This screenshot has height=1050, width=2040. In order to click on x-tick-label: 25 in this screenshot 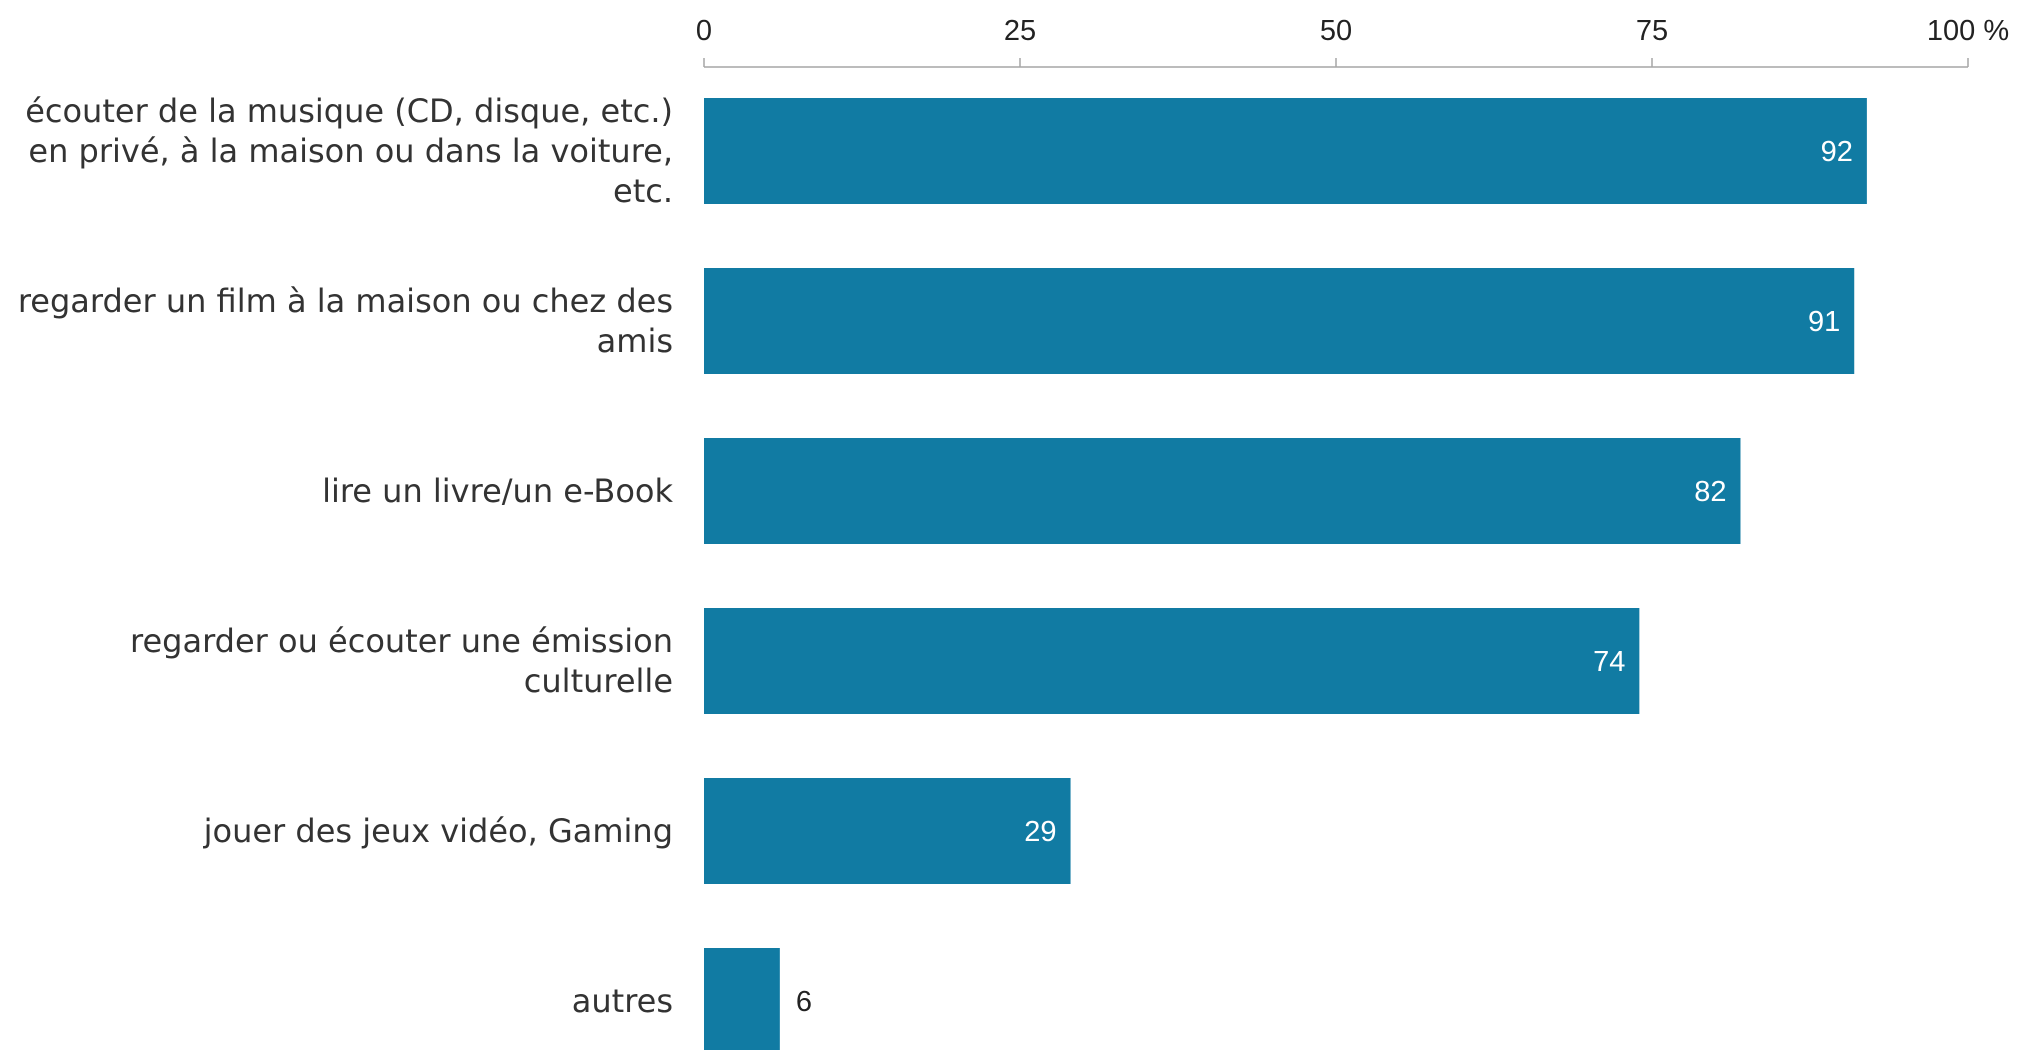, I will do `click(1020, 31)`.